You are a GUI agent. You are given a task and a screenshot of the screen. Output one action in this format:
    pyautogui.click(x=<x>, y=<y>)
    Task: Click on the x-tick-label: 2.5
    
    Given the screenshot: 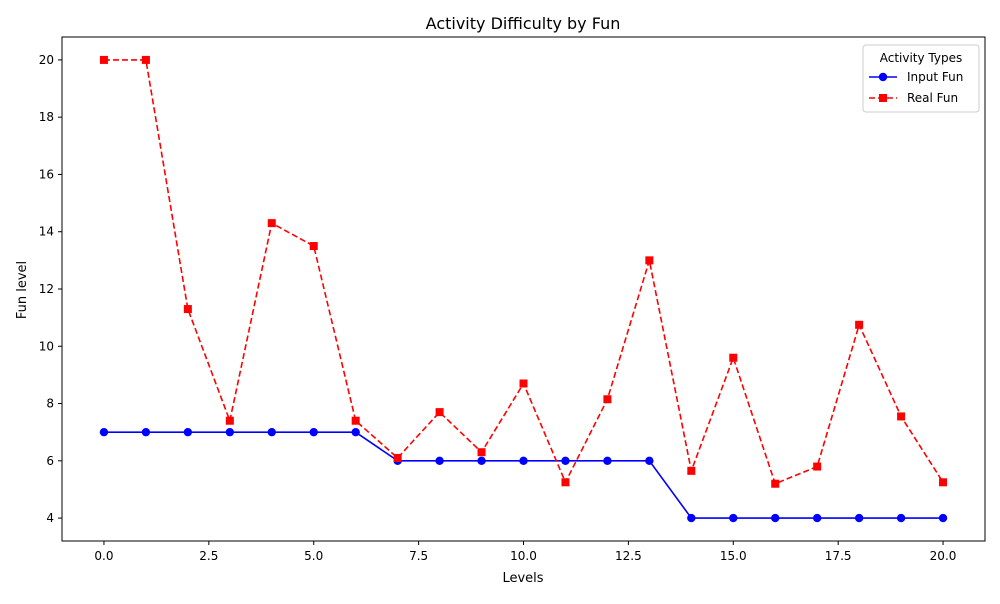 What is the action you would take?
    pyautogui.click(x=208, y=556)
    